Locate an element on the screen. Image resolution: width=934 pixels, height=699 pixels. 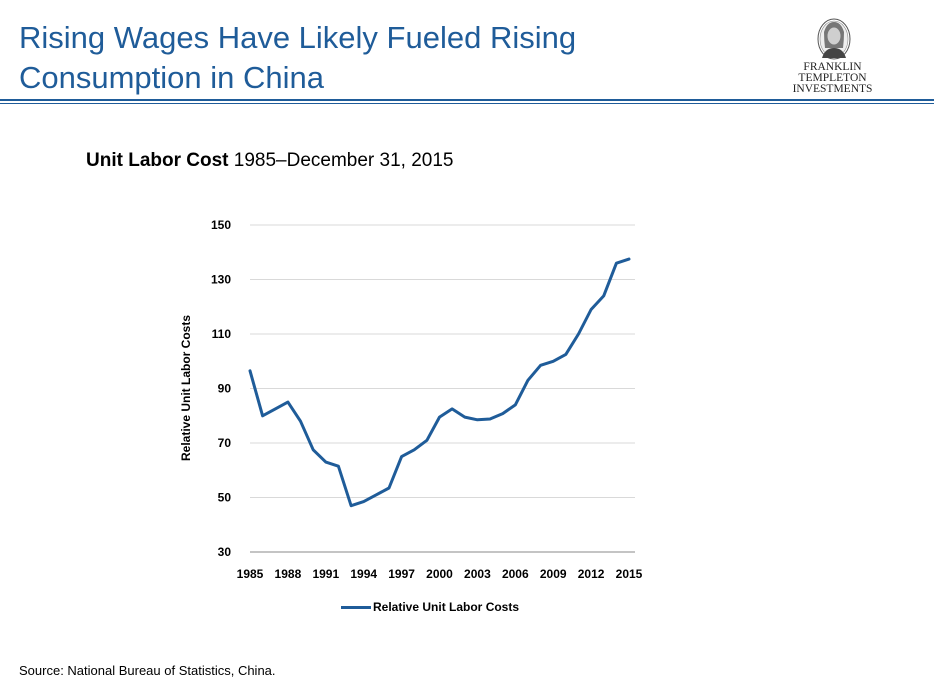
y-tick-label: 130 is located at coordinates (221, 280).